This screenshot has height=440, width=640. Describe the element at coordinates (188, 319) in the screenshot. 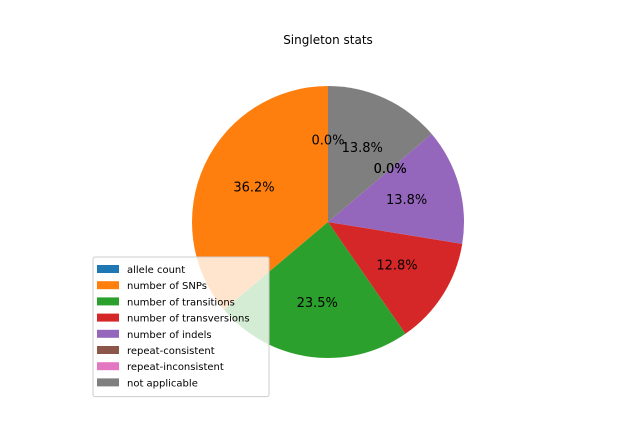

I see `legend-label-number-of-transversions: number of transversions` at that location.